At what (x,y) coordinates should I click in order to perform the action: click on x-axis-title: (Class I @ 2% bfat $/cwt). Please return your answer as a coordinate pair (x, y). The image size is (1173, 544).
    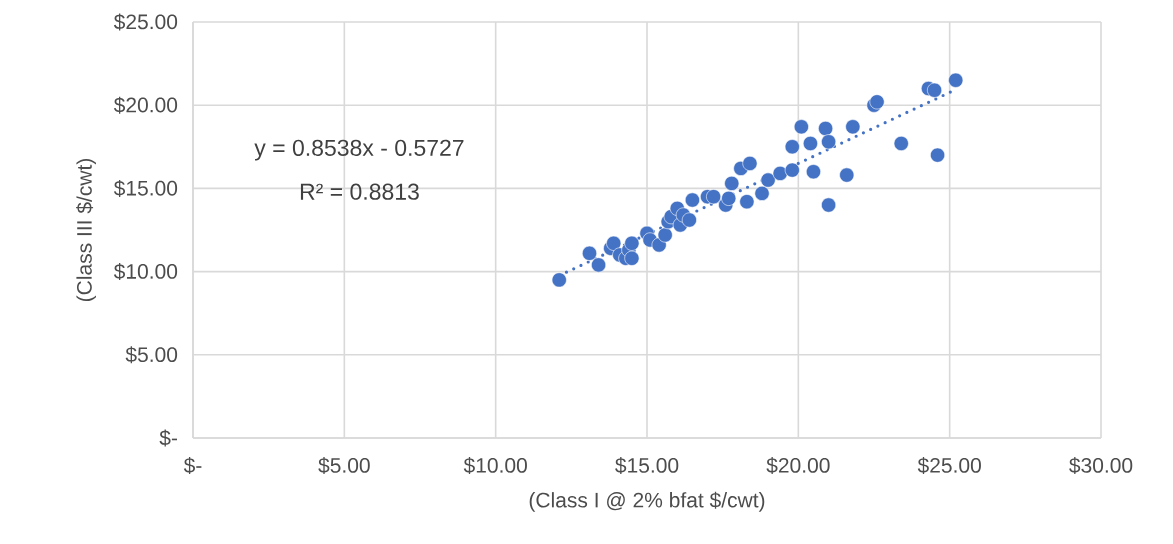
    Looking at the image, I should click on (647, 501).